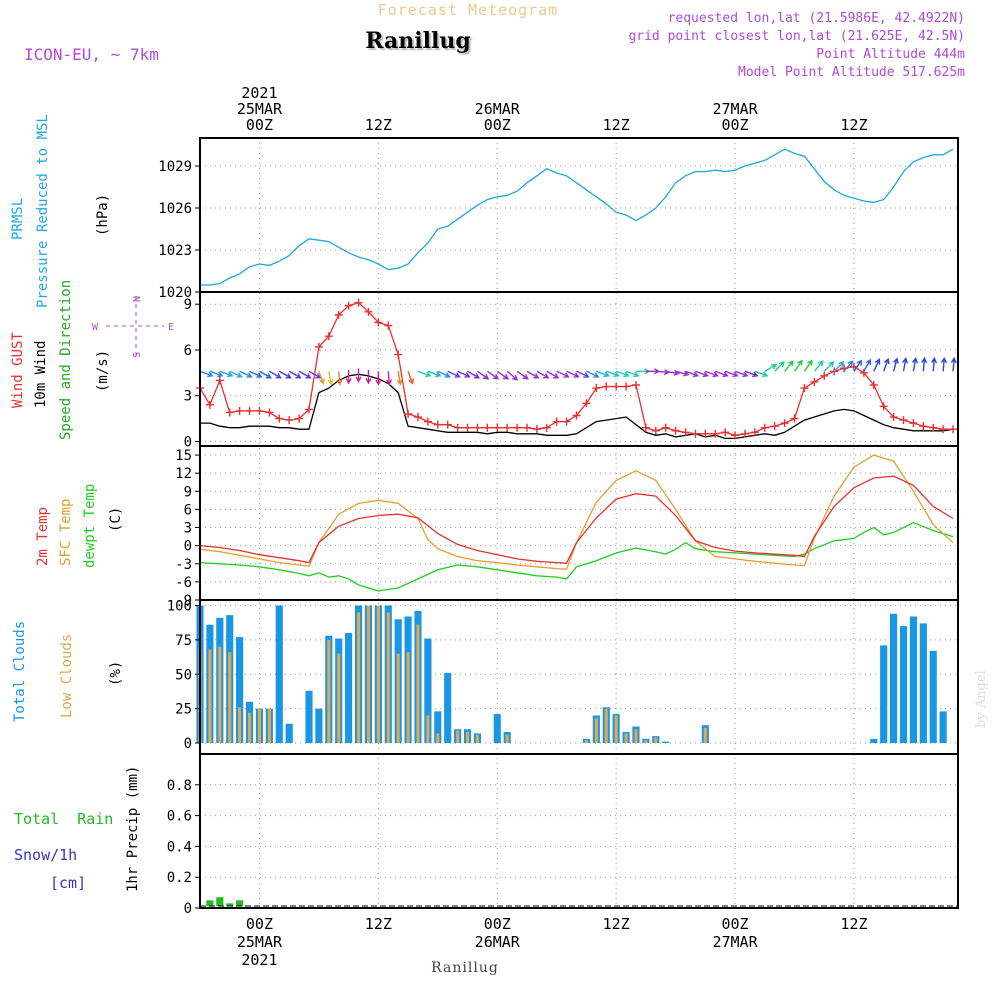 The height and width of the screenshot is (1000, 1000). Describe the element at coordinates (188, 397) in the screenshot. I see `wind-tick-label: 3` at that location.